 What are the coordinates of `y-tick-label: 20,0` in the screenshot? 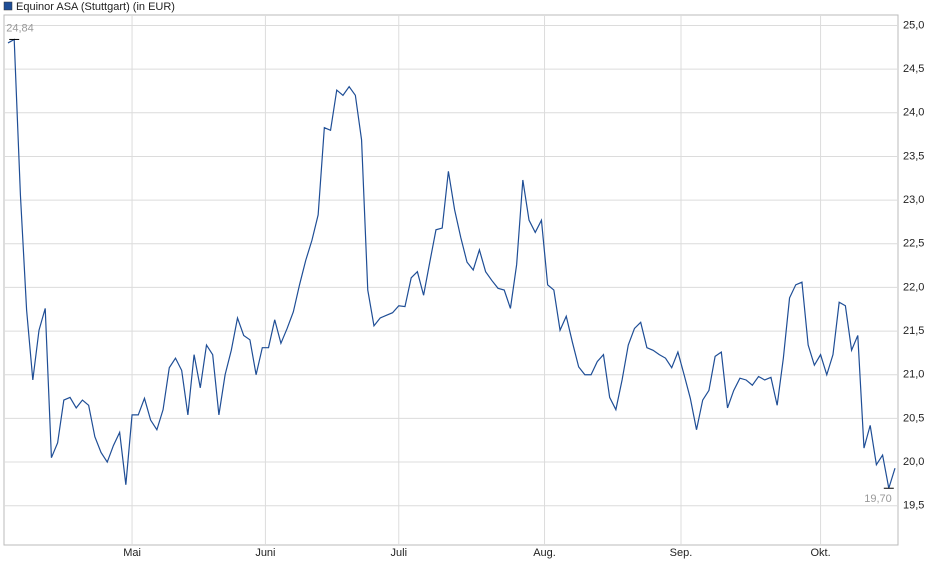 It's located at (913, 462).